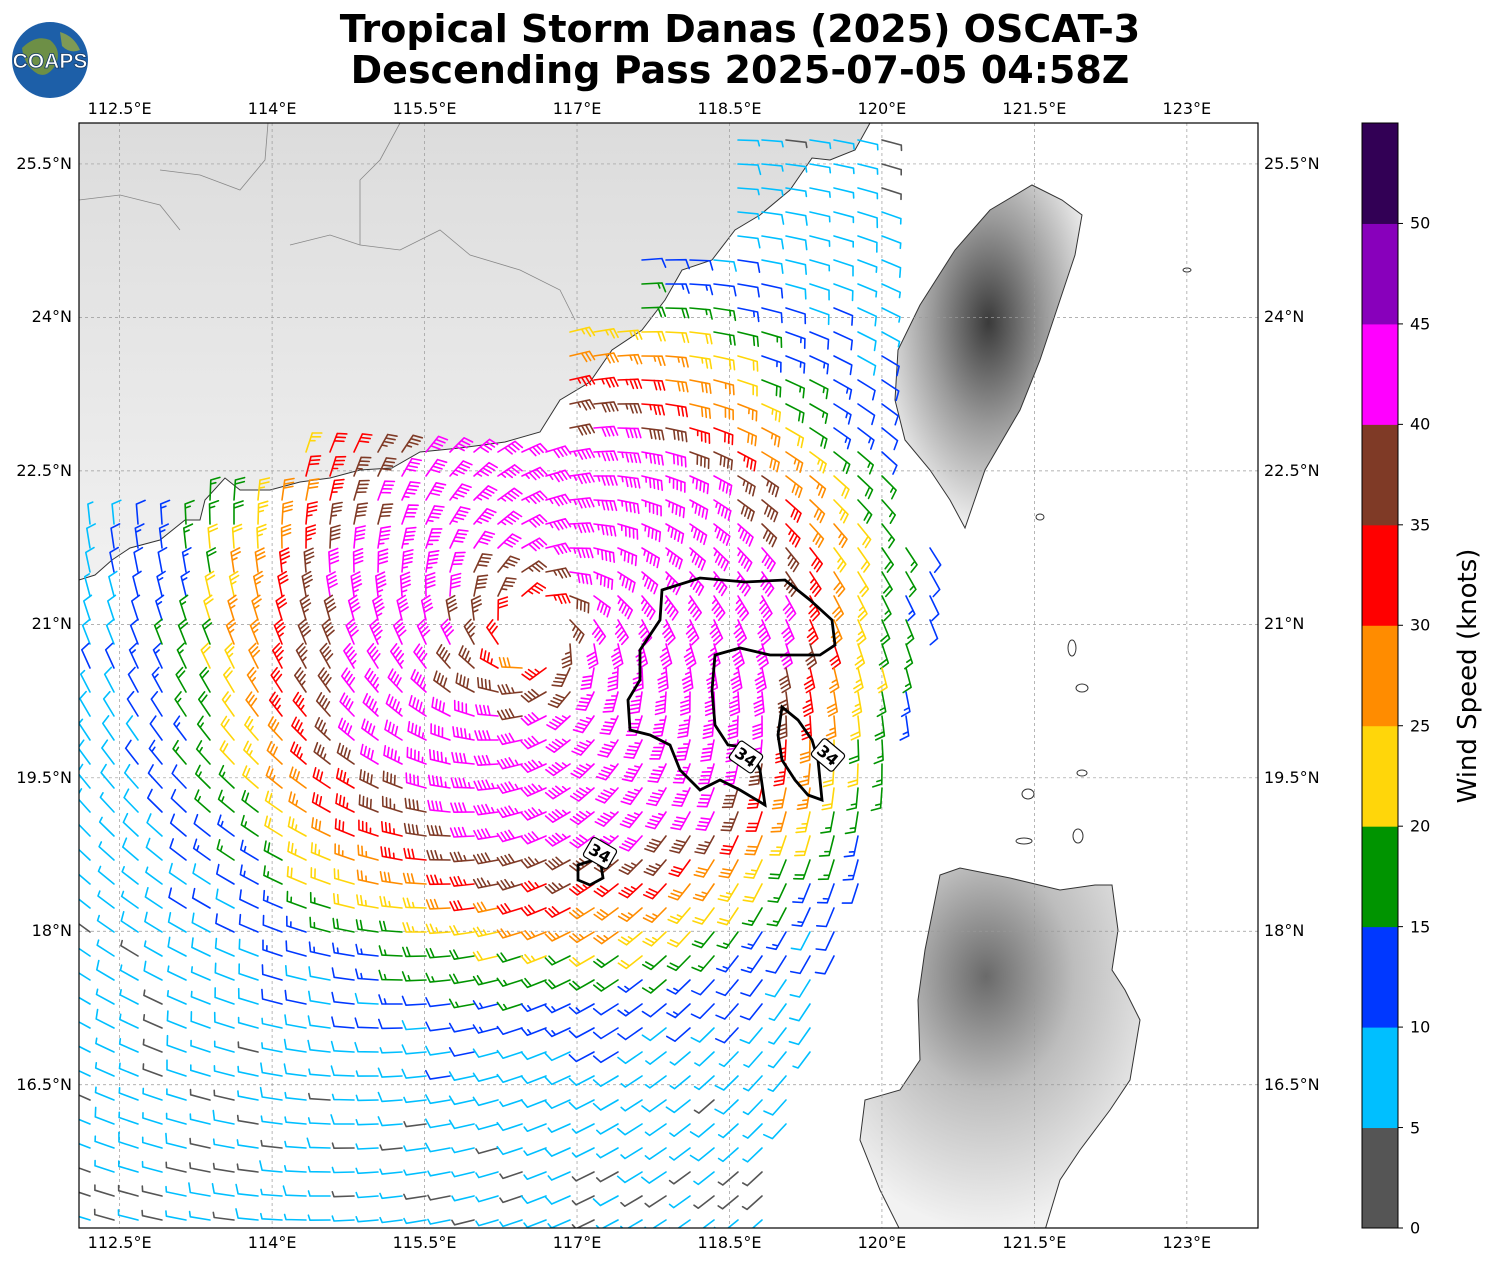  What do you see at coordinates (44, 470) in the screenshot?
I see `lat-tick-label: 22.5°N` at bounding box center [44, 470].